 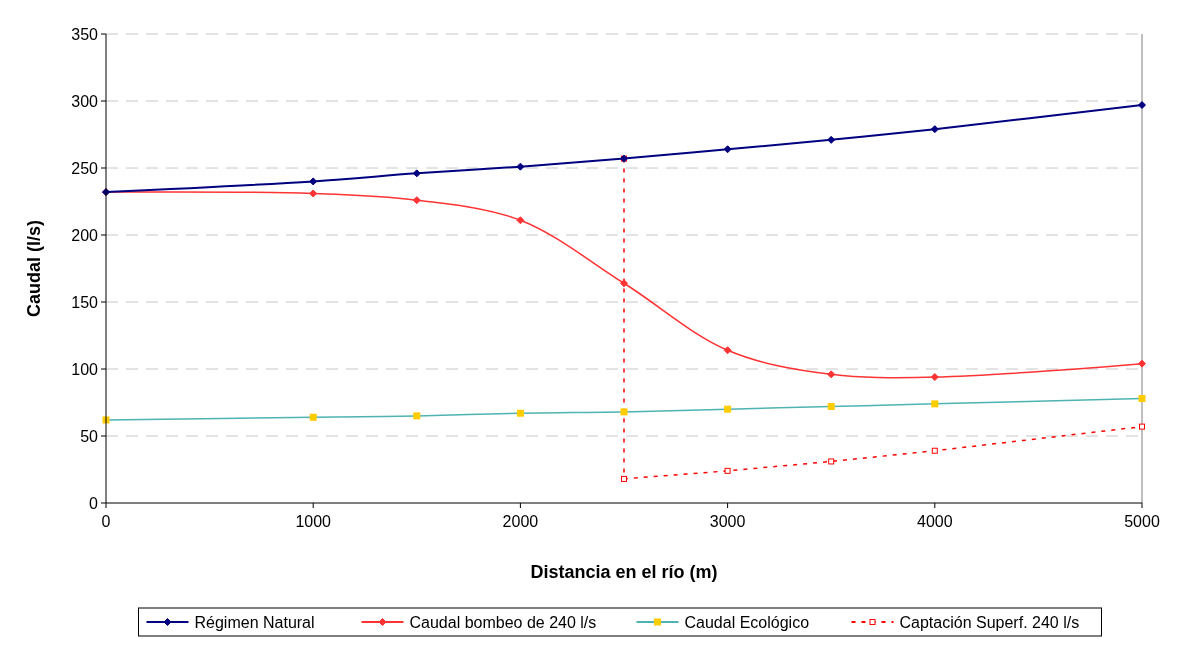 I want to click on y-tick-label: 200, so click(x=85, y=235).